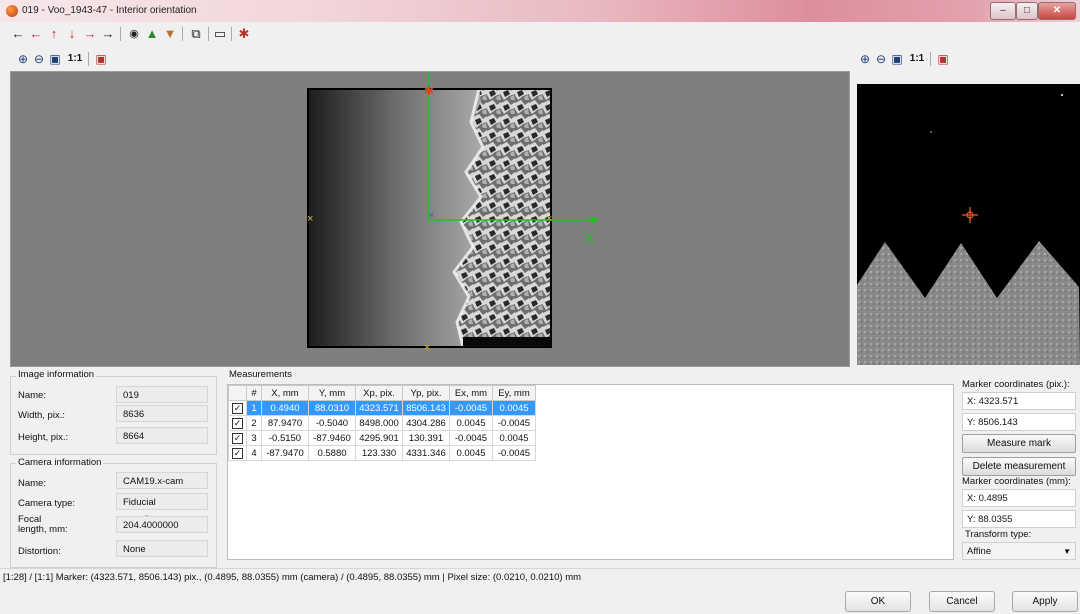 This screenshot has width=1080, height=614. Describe the element at coordinates (1019, 498) in the screenshot. I see `marker-mm-x-field: X: 0.4895` at that location.